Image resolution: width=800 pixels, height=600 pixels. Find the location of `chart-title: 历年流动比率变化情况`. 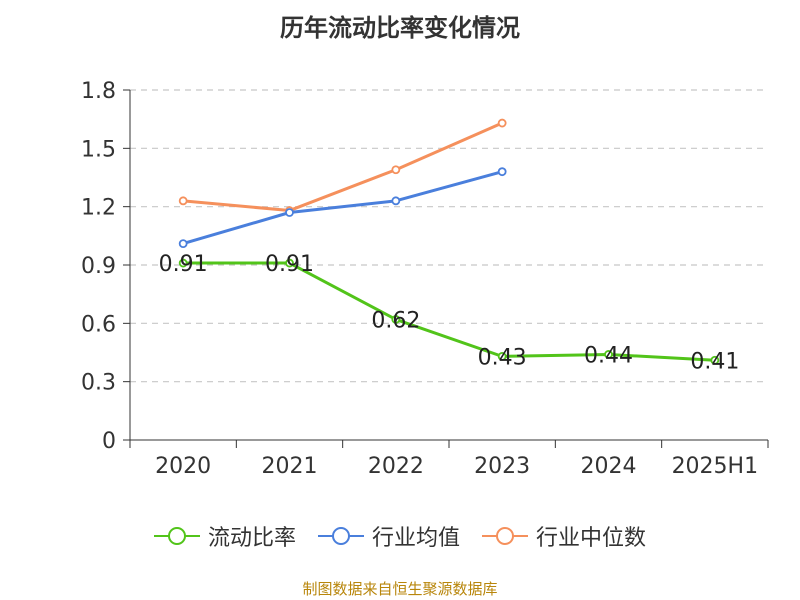

chart-title: 历年流动比率变化情况 is located at coordinates (400, 28).